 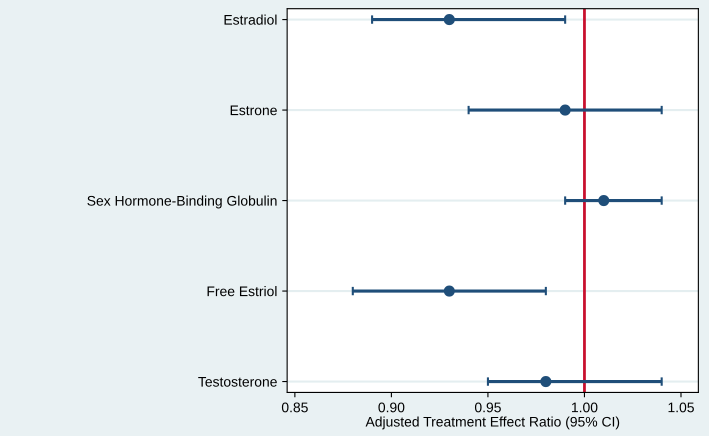 I want to click on y-tick-label: Sex Hormone-Binding Globulin, so click(x=182, y=202).